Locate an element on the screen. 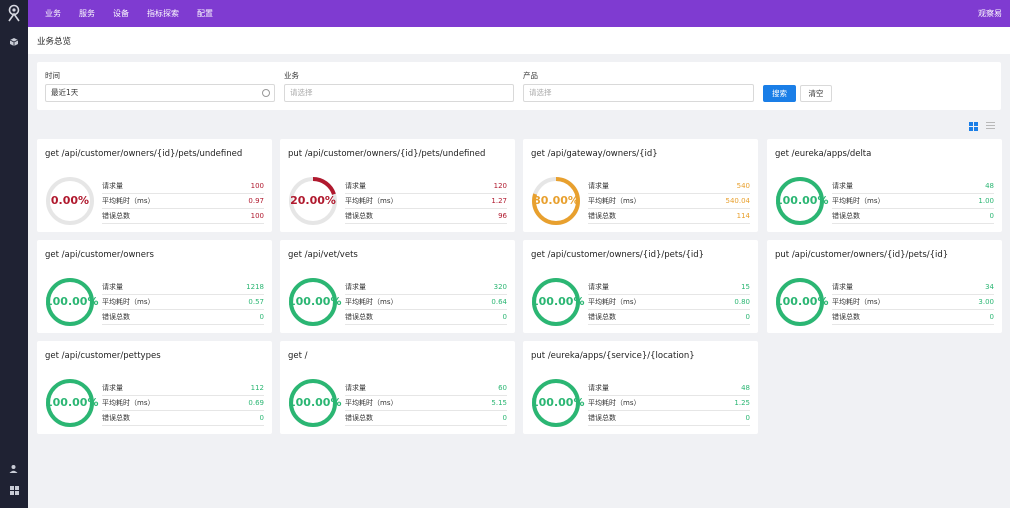 Image resolution: width=1010 pixels, height=508 pixels. metric-row-avg-time: 平均耗时（ms） 1.27 is located at coordinates (426, 201).